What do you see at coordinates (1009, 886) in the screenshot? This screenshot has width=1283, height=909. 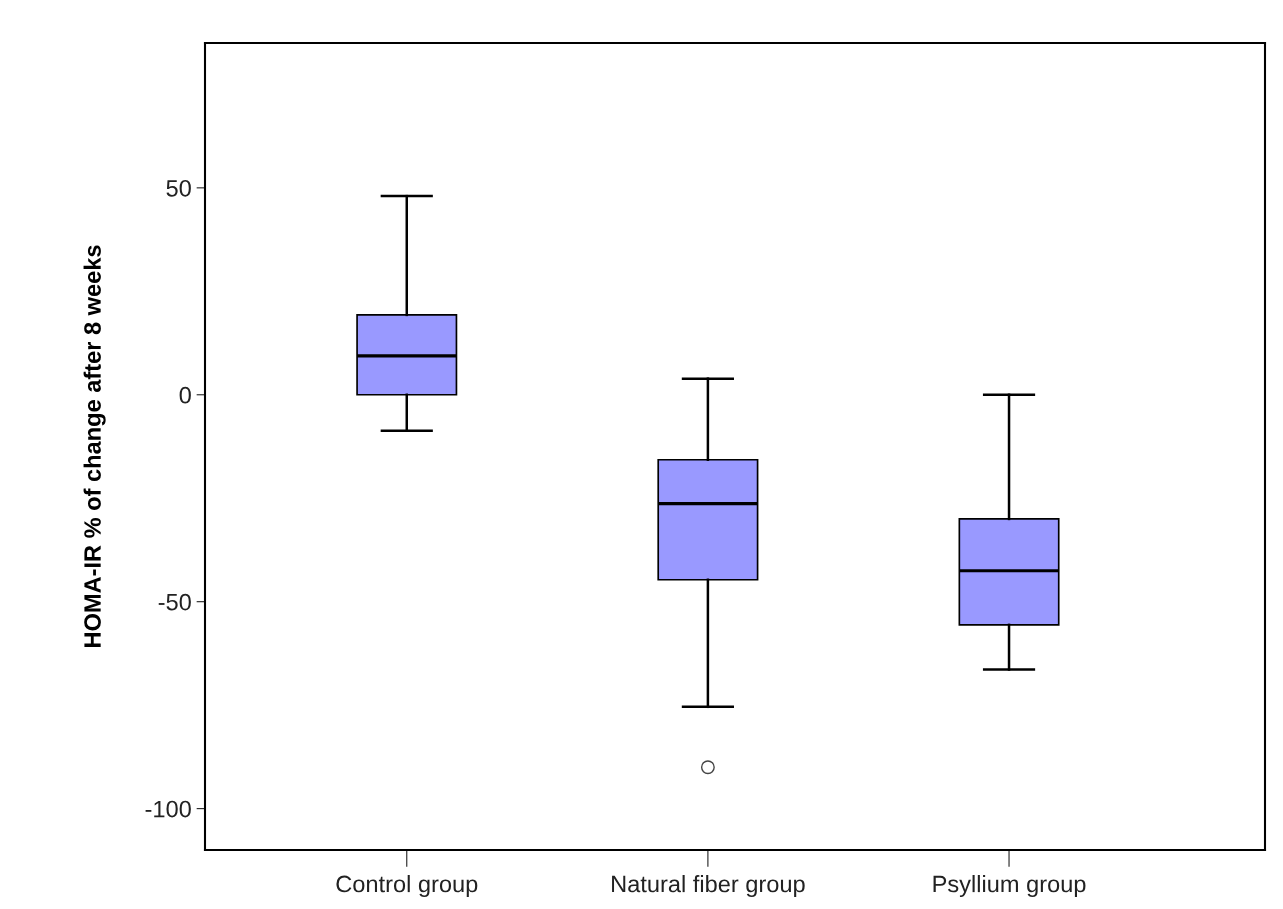 I see `x-tick-label: Psyllium group` at bounding box center [1009, 886].